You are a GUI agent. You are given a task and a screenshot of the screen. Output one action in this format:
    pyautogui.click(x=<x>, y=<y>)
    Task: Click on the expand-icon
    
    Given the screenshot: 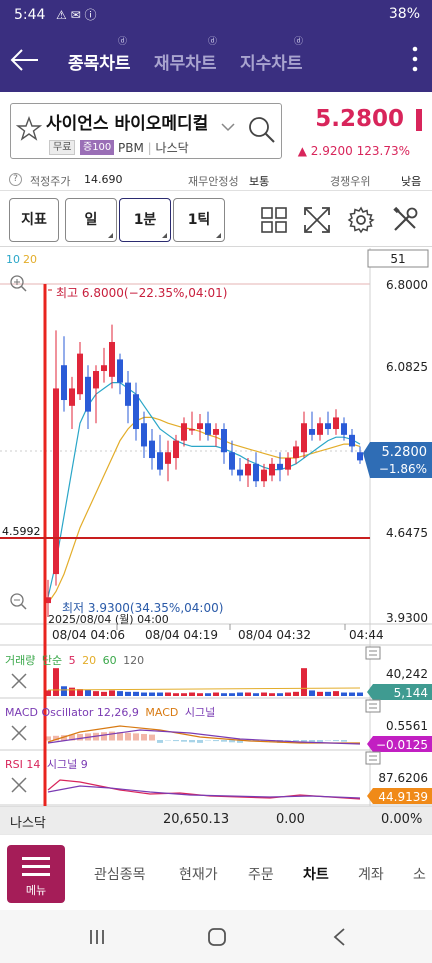 What is the action you would take?
    pyautogui.click(x=317, y=220)
    